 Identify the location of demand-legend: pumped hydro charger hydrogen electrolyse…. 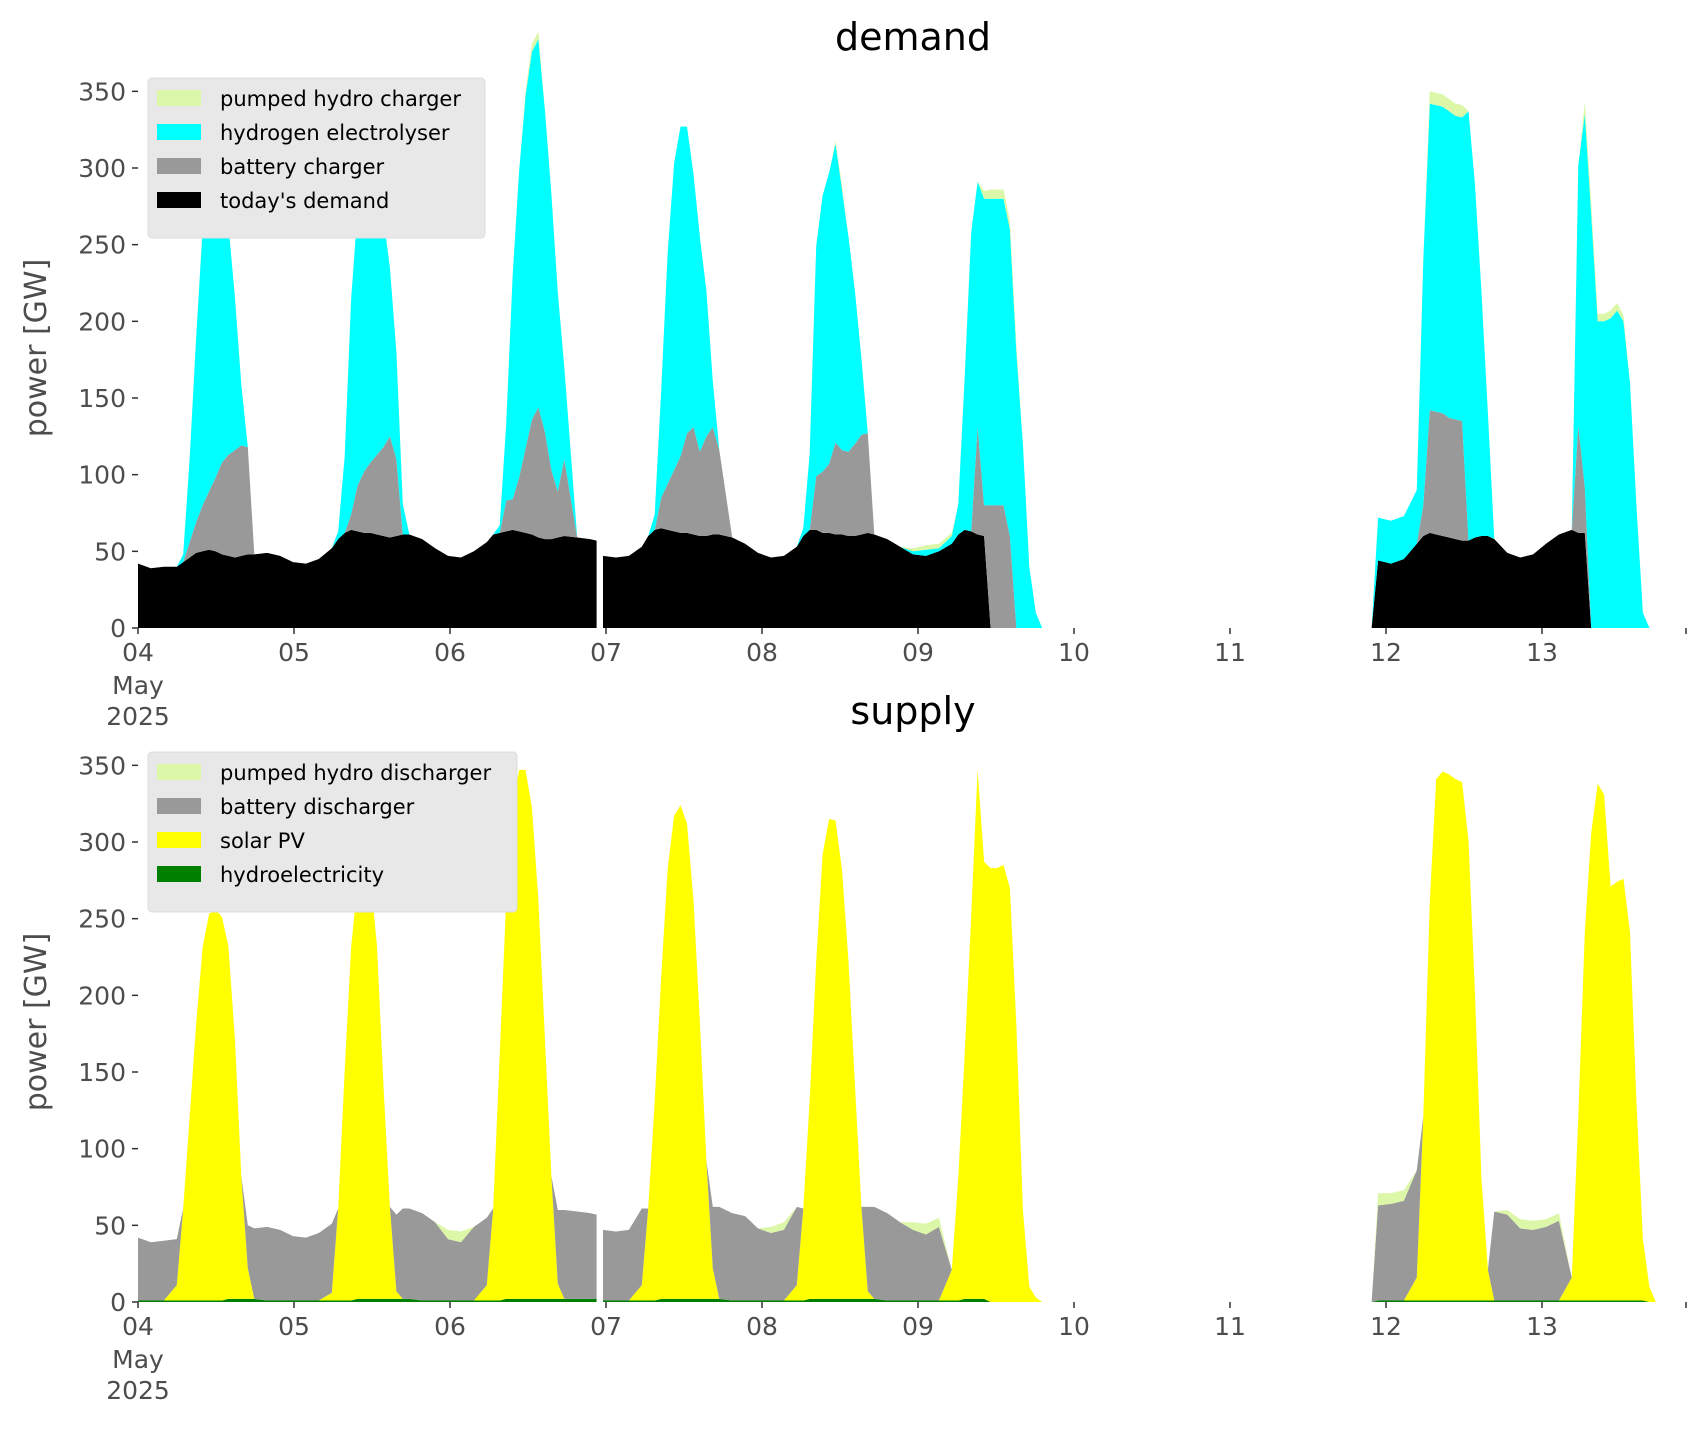
(316, 158).